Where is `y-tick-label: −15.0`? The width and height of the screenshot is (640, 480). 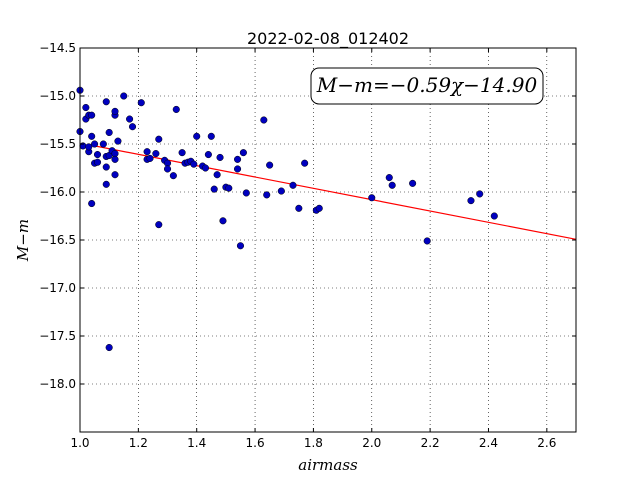
y-tick-label: −15.0 is located at coordinates (57, 96).